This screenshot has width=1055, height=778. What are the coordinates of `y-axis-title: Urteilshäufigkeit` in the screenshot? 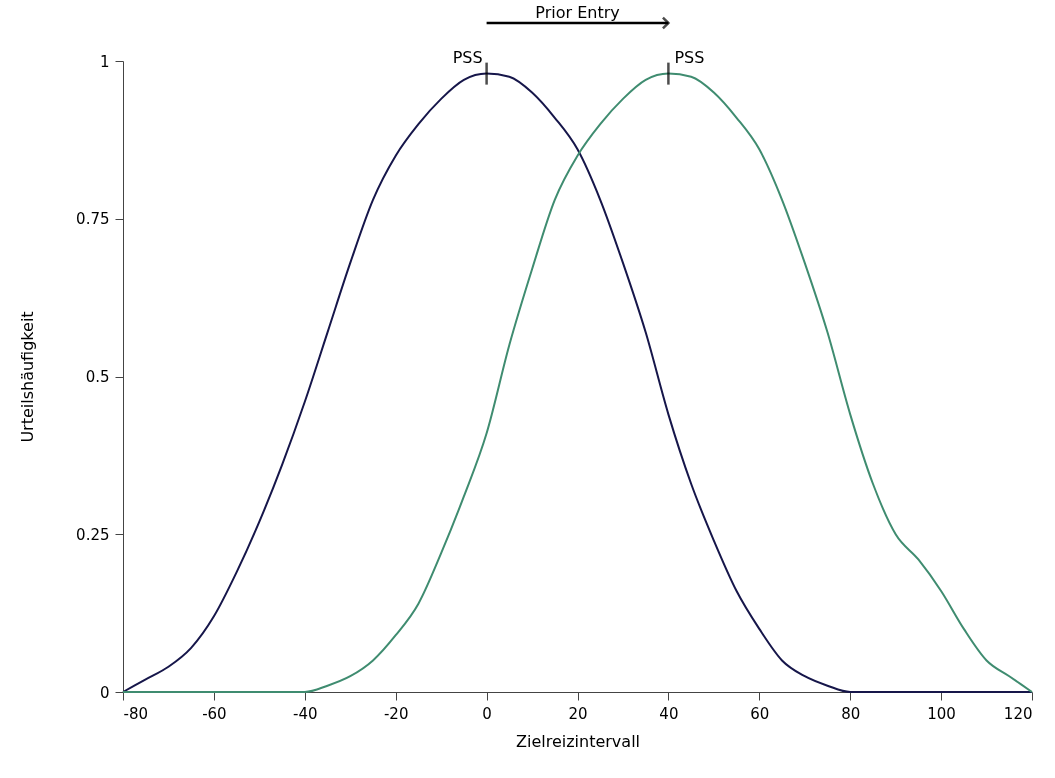 It's located at (28, 377).